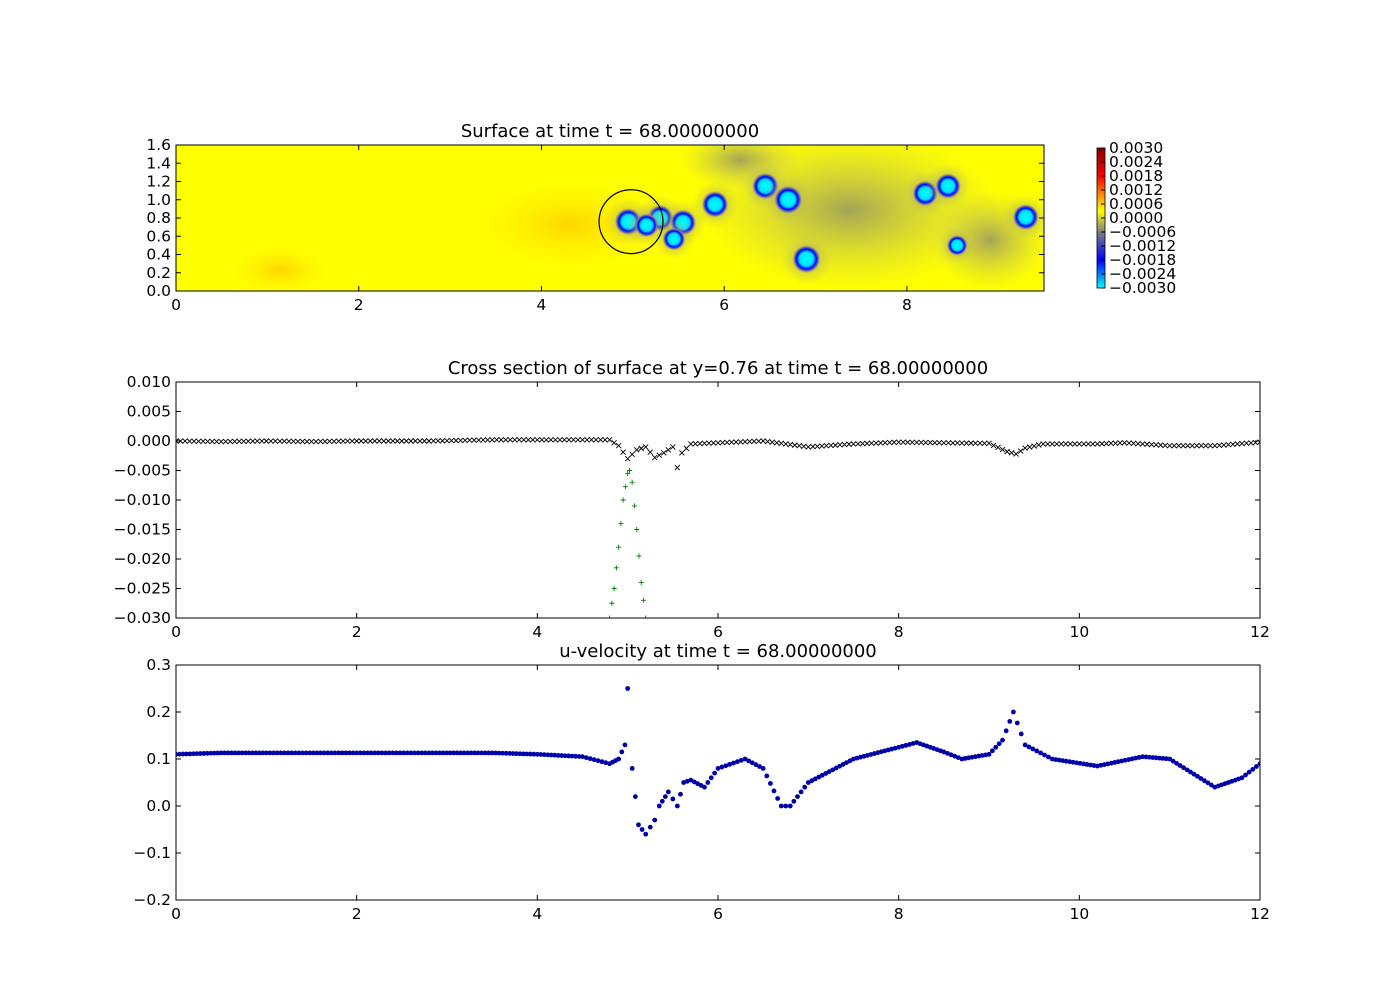 The height and width of the screenshot is (1000, 1400). What do you see at coordinates (542, 305) in the screenshot?
I see `x-tick-label: 4` at bounding box center [542, 305].